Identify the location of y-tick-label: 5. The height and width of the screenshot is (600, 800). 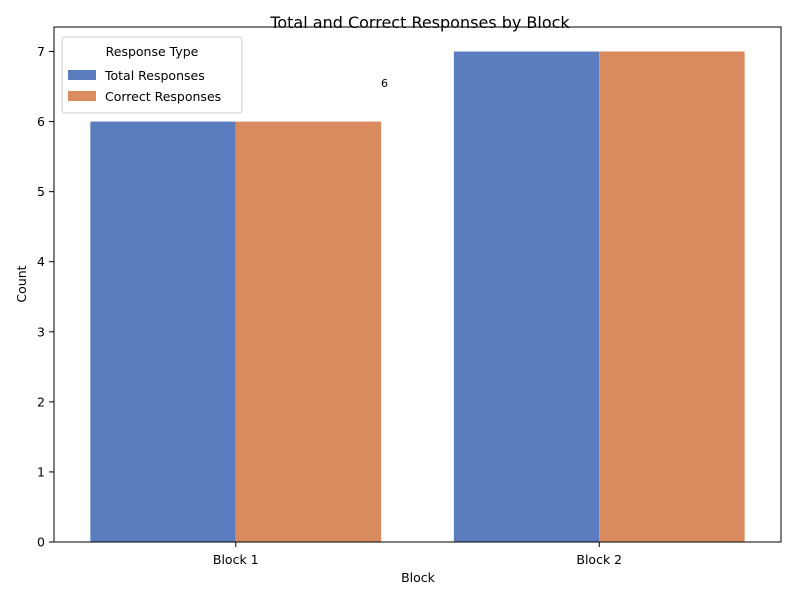
(41, 191).